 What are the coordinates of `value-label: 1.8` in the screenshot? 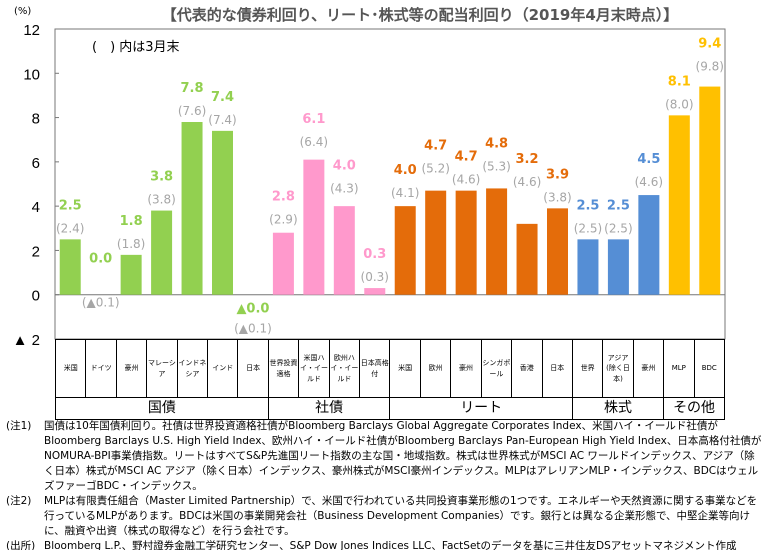 It's located at (131, 221).